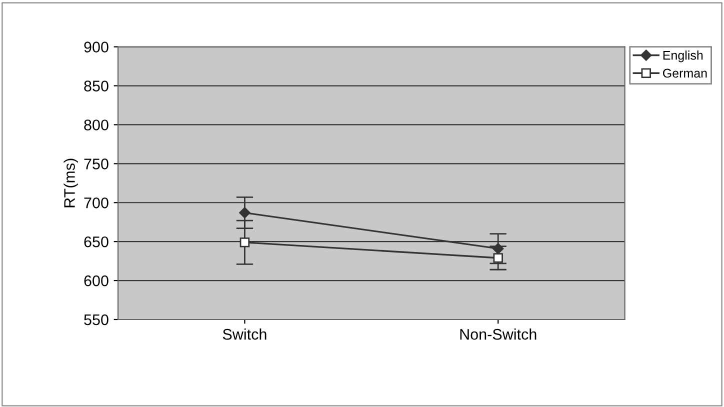  What do you see at coordinates (96, 125) in the screenshot?
I see `y-tick-label: 800` at bounding box center [96, 125].